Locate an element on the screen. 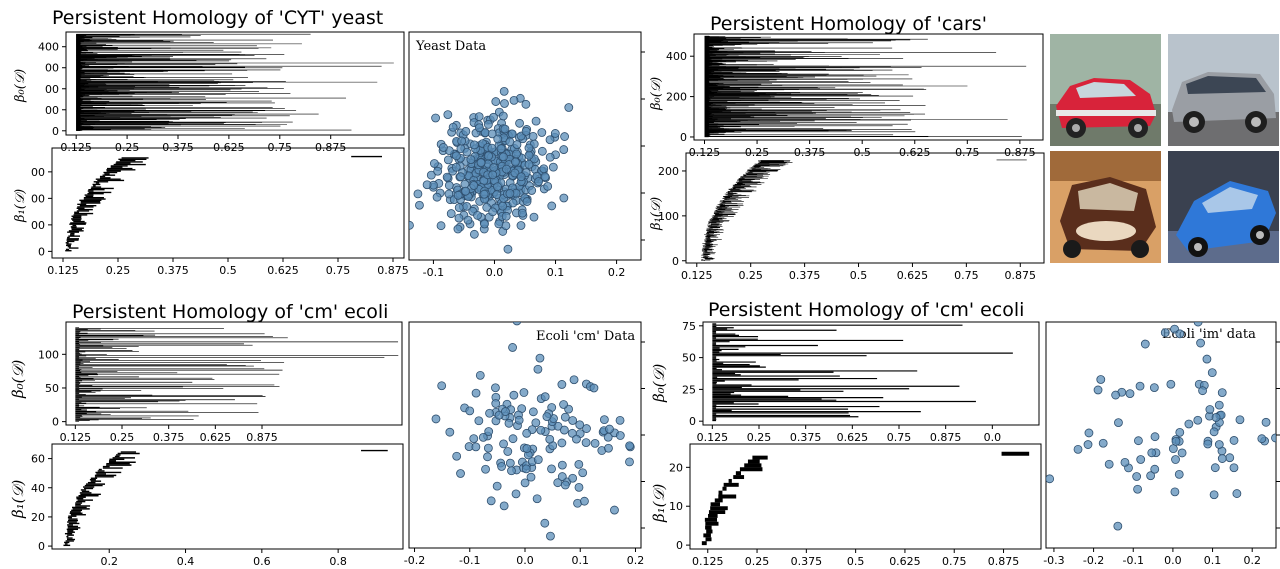 Image resolution: width=1280 pixels, height=569 pixels. x-tick-label: 0.75 is located at coordinates (338, 270).